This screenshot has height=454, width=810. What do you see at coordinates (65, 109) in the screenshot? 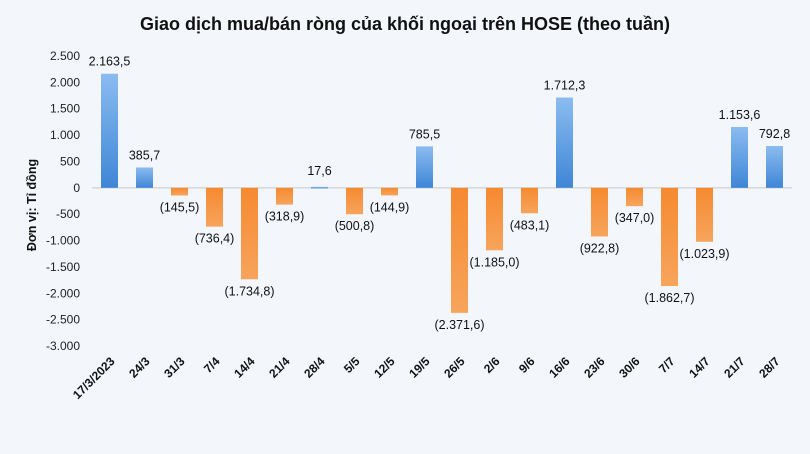
I see `y-tick-label: 1.500` at bounding box center [65, 109].